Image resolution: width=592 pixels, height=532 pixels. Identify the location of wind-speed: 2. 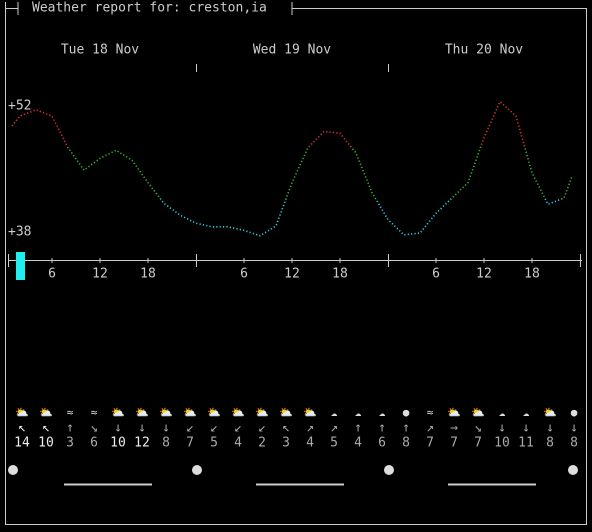
(262, 443).